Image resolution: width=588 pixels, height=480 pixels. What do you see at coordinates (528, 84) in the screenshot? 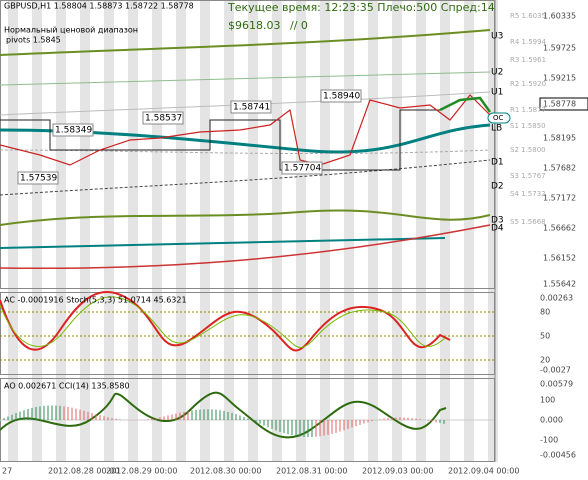
I see `pivot-level: R2 1.5920` at bounding box center [528, 84].